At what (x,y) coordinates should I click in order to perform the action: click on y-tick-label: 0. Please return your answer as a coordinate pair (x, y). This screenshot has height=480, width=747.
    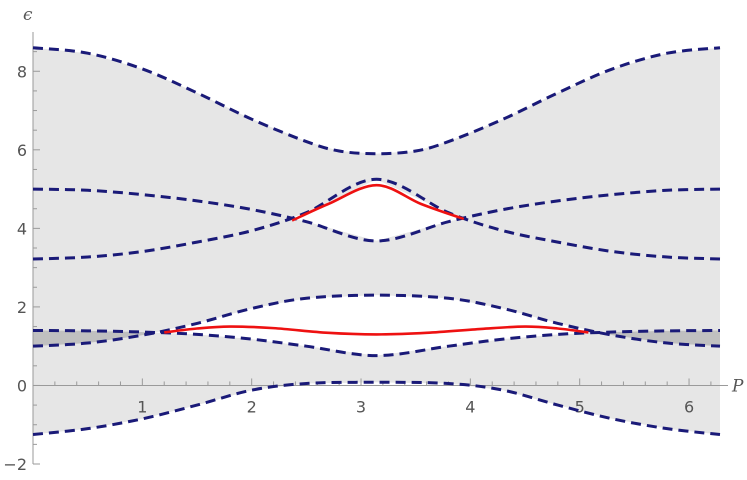
    Looking at the image, I should click on (22, 385).